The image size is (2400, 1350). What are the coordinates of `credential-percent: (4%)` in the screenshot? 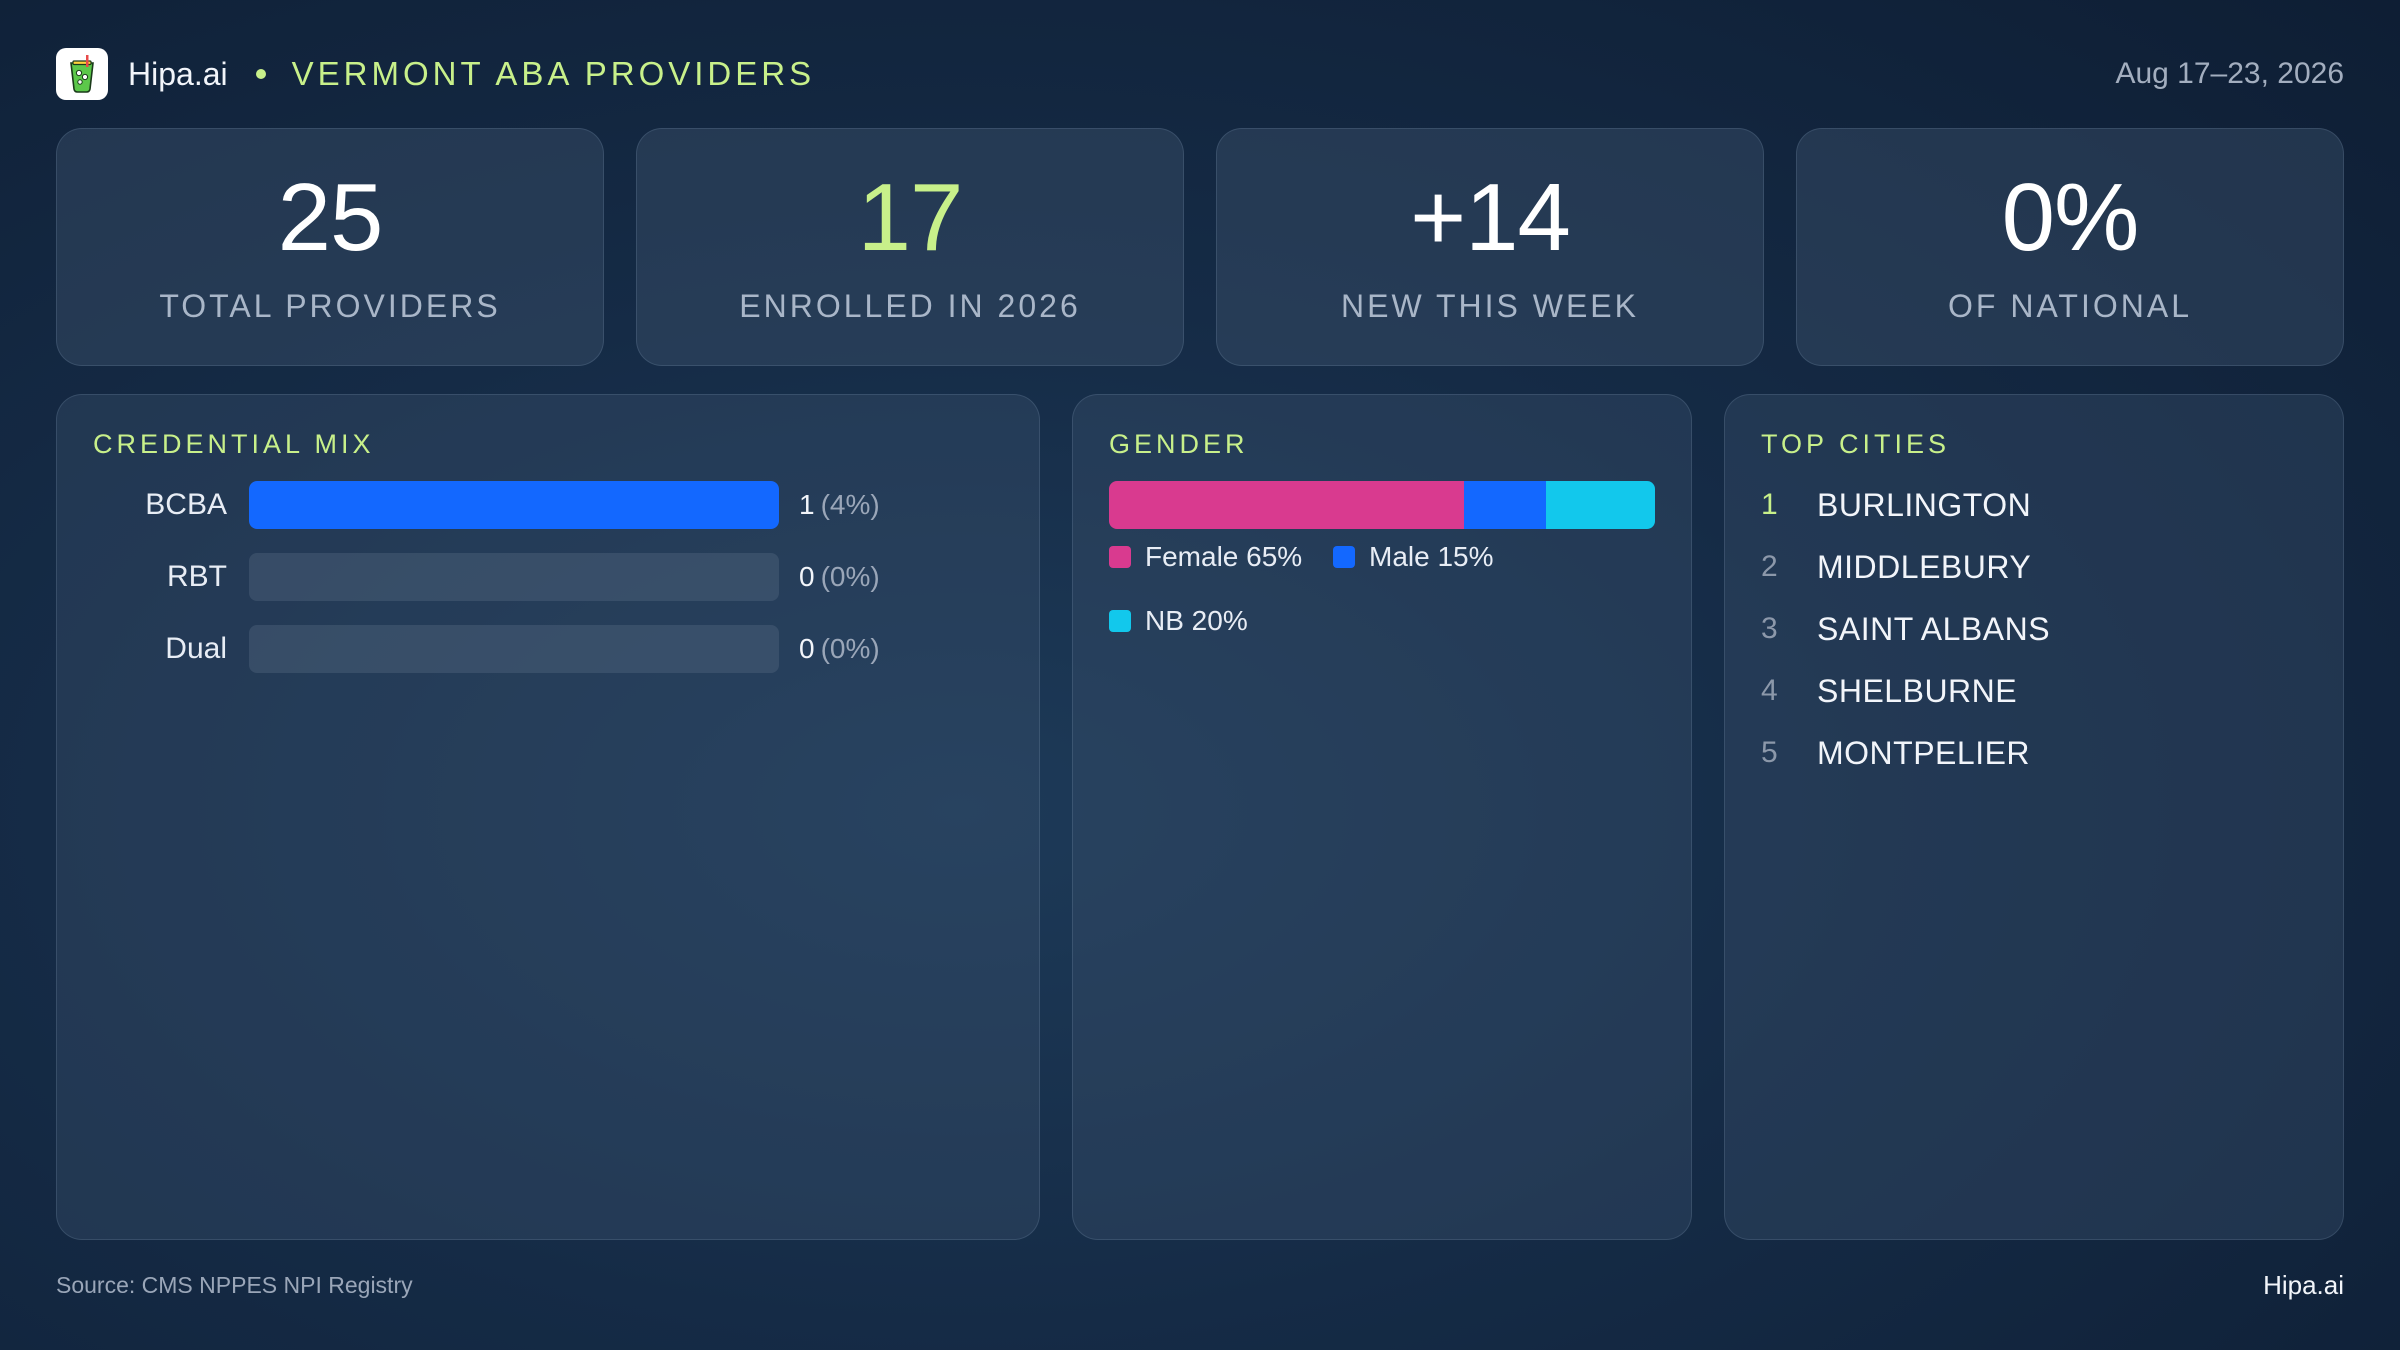 It's located at (850, 504).